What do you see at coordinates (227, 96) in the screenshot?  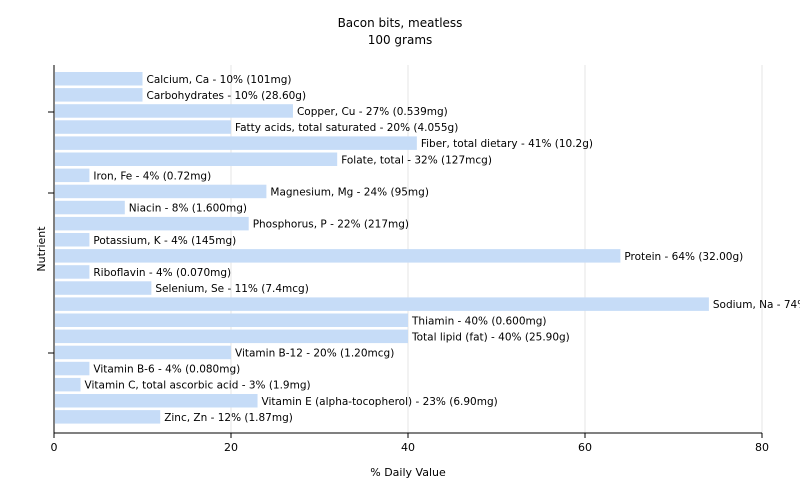 I see `bar-label: Carbohydrates - 10% (28.60g)` at bounding box center [227, 96].